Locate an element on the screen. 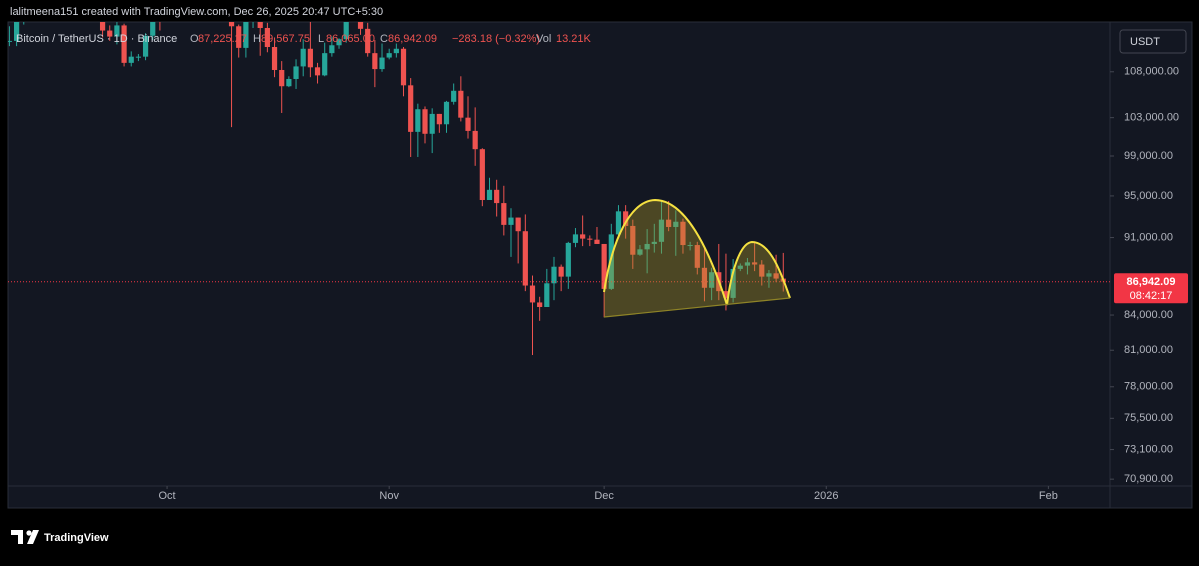  ohlc-value: 86,942.09 is located at coordinates (412, 39).